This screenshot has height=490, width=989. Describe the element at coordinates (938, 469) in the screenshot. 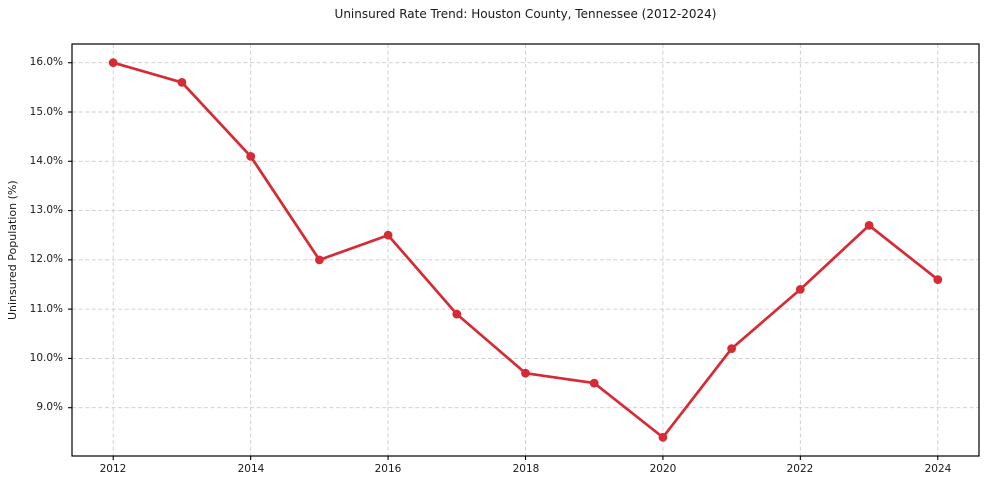

I see `x-tick-label: 2024` at that location.